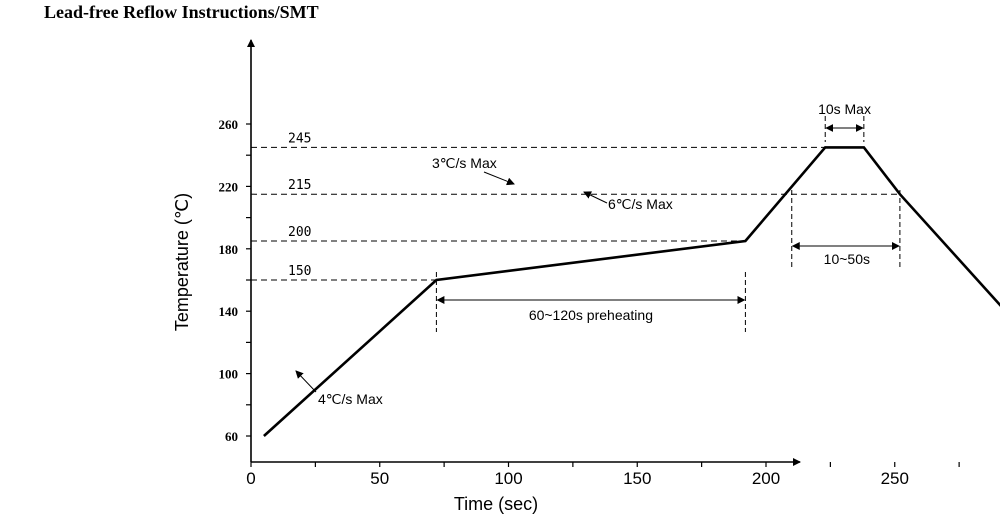 The image size is (1000, 519). I want to click on y-tick-label: 180, so click(229, 249).